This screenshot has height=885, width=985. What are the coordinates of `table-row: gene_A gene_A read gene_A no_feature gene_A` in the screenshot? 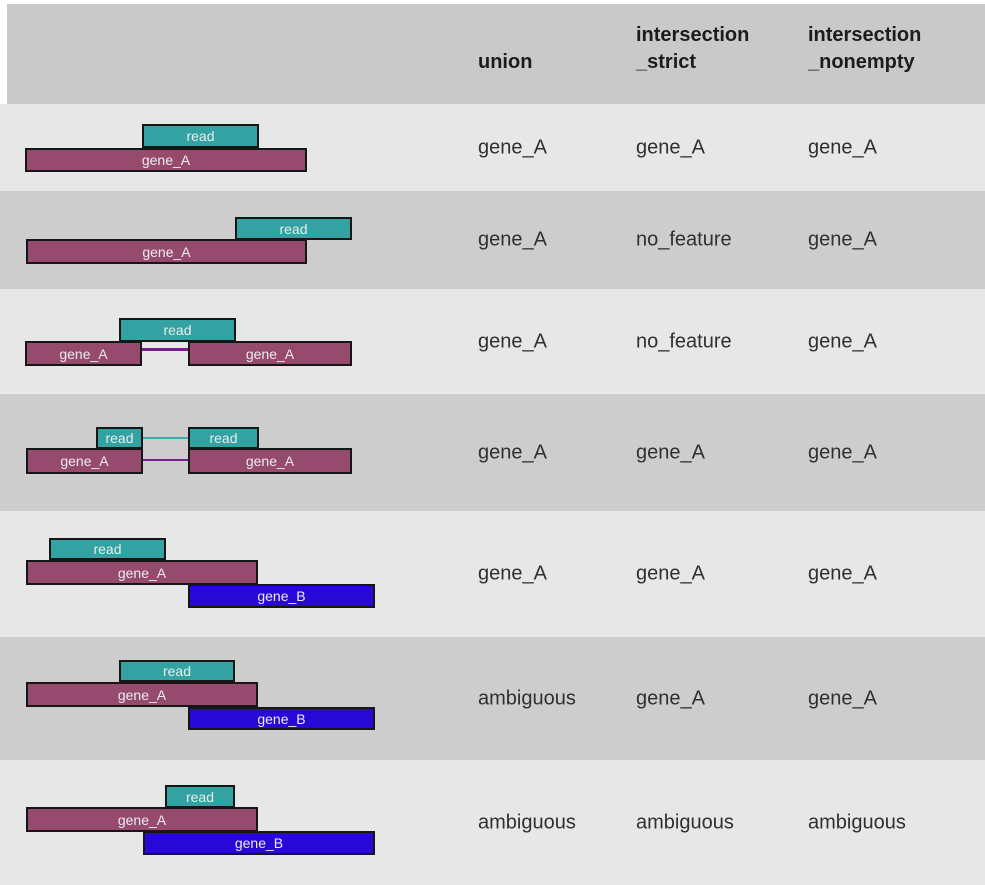 It's located at (492, 341).